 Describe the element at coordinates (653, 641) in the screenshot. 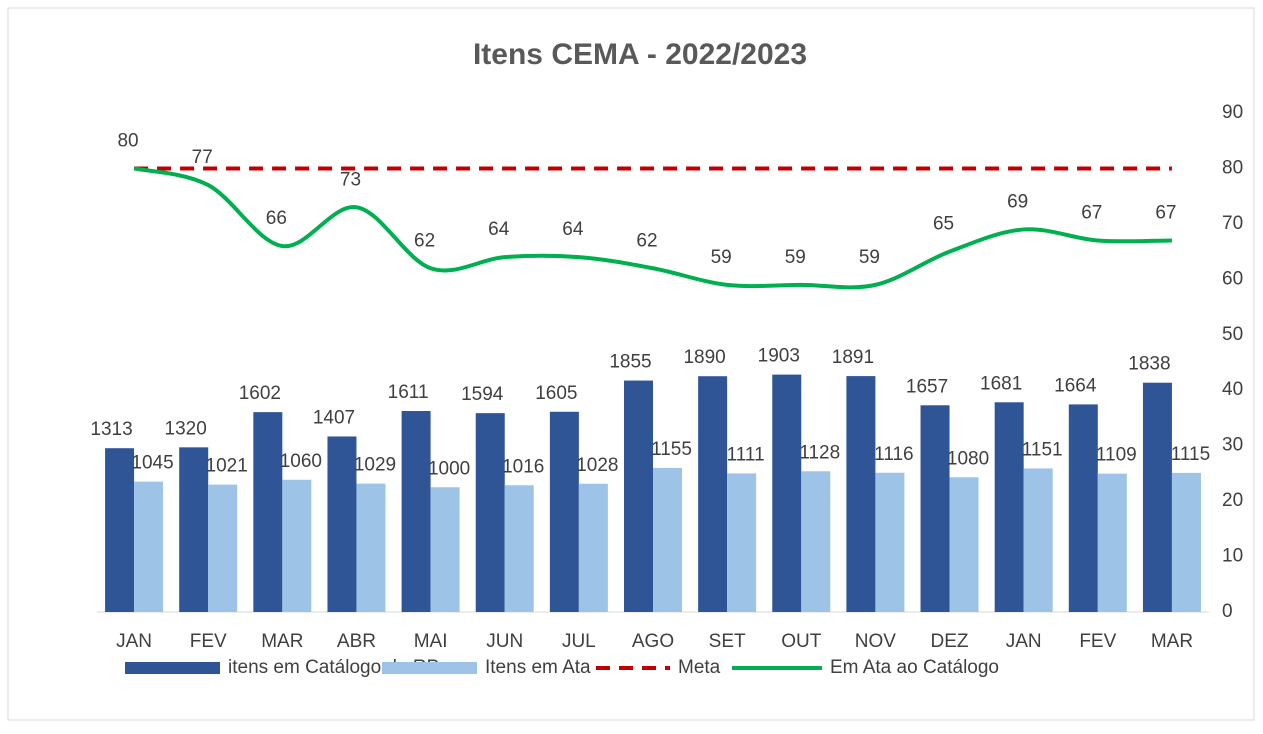

I see `x-tick-label: AGO` at that location.